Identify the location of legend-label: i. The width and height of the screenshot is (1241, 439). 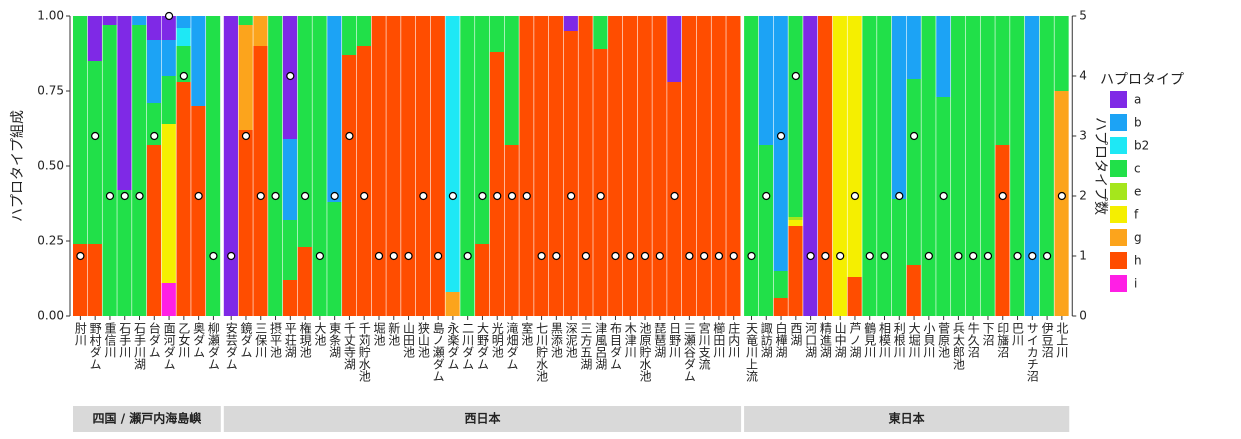
(1135, 284).